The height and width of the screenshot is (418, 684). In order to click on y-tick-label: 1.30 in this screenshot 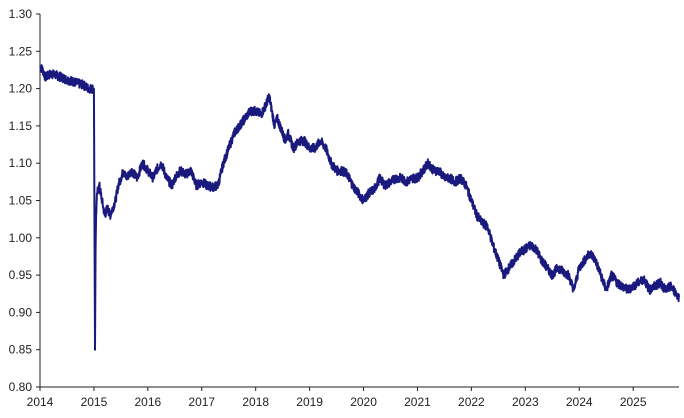, I will do `click(21, 14)`.